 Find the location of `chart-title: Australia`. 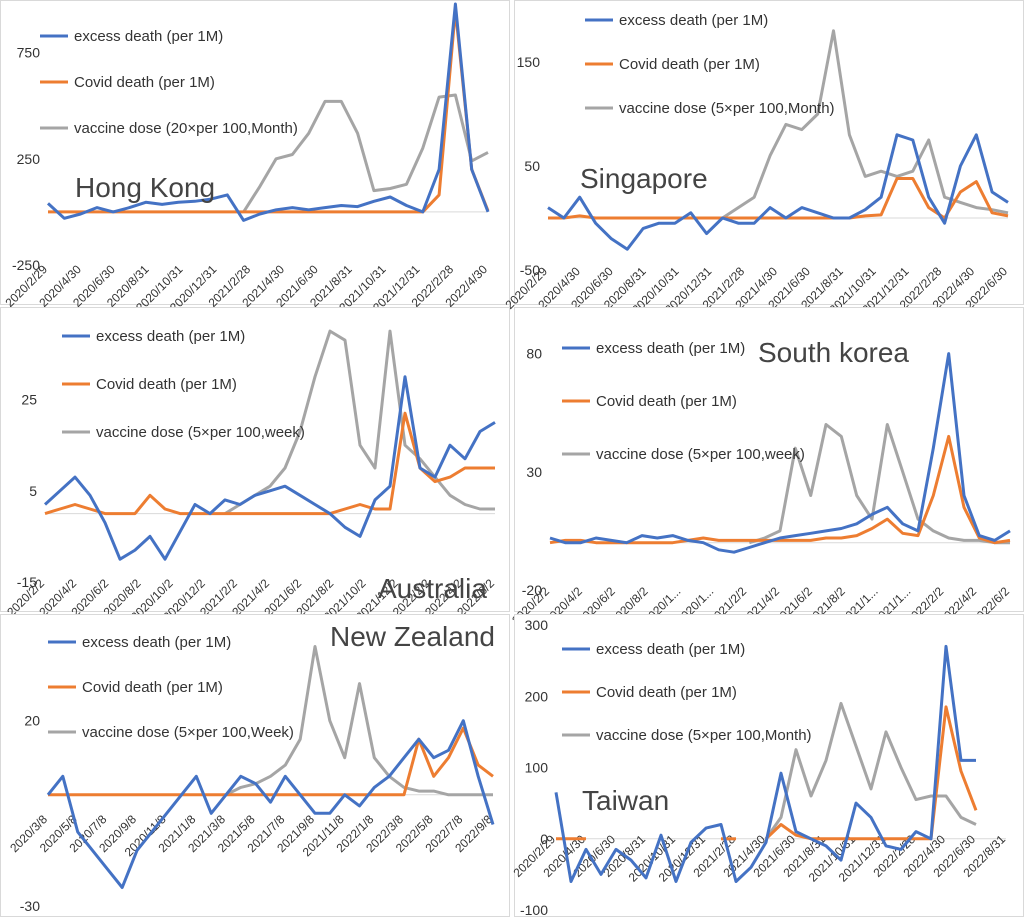

chart-title: Australia is located at coordinates (432, 588).